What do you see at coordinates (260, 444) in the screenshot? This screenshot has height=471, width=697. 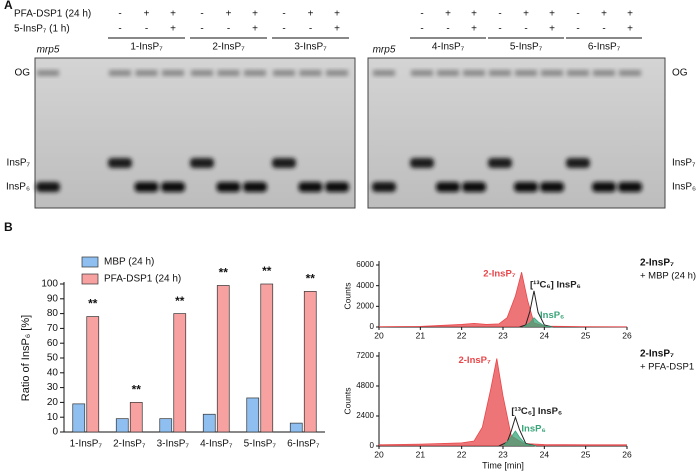 I see `x-tick-label: 5-InsP₇` at bounding box center [260, 444].